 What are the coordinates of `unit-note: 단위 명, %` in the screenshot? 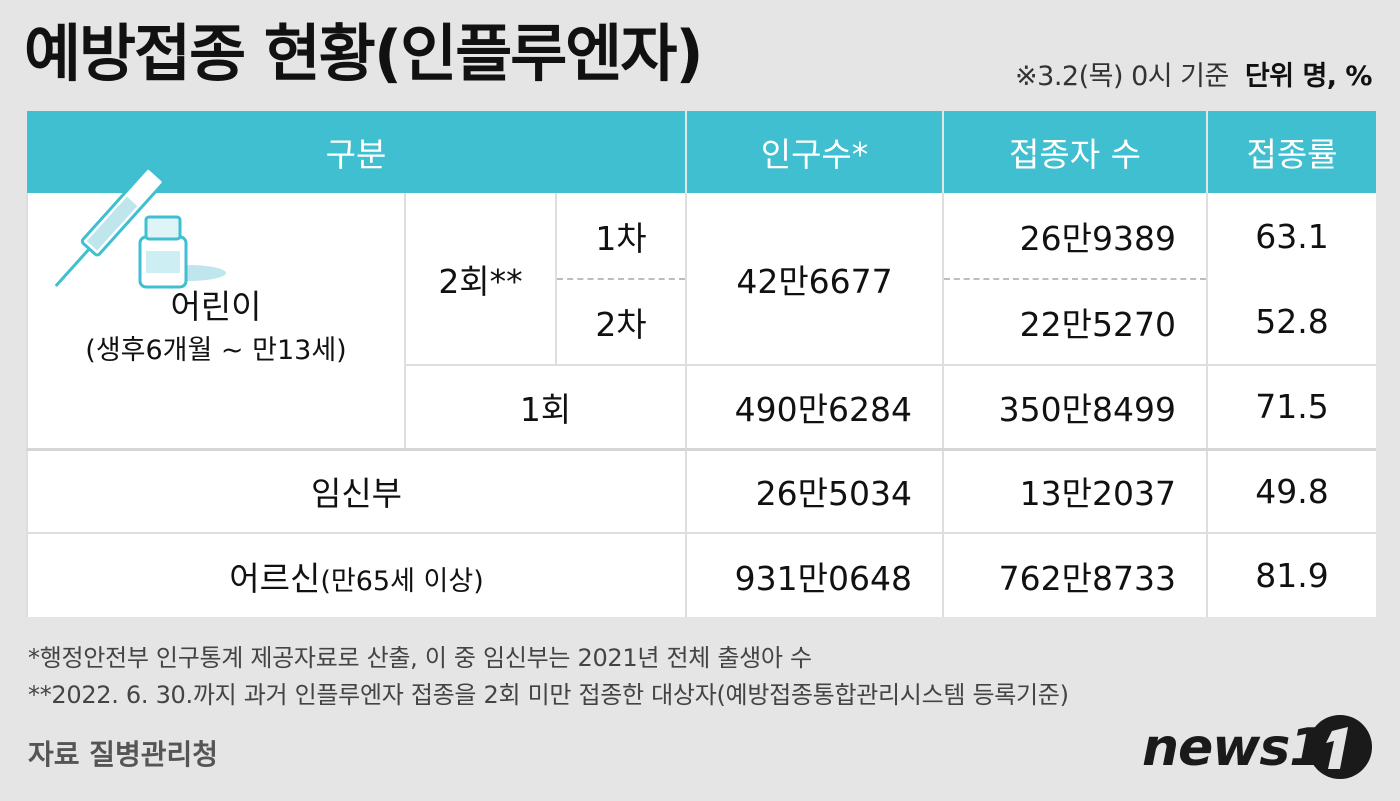 It's located at (1308, 76).